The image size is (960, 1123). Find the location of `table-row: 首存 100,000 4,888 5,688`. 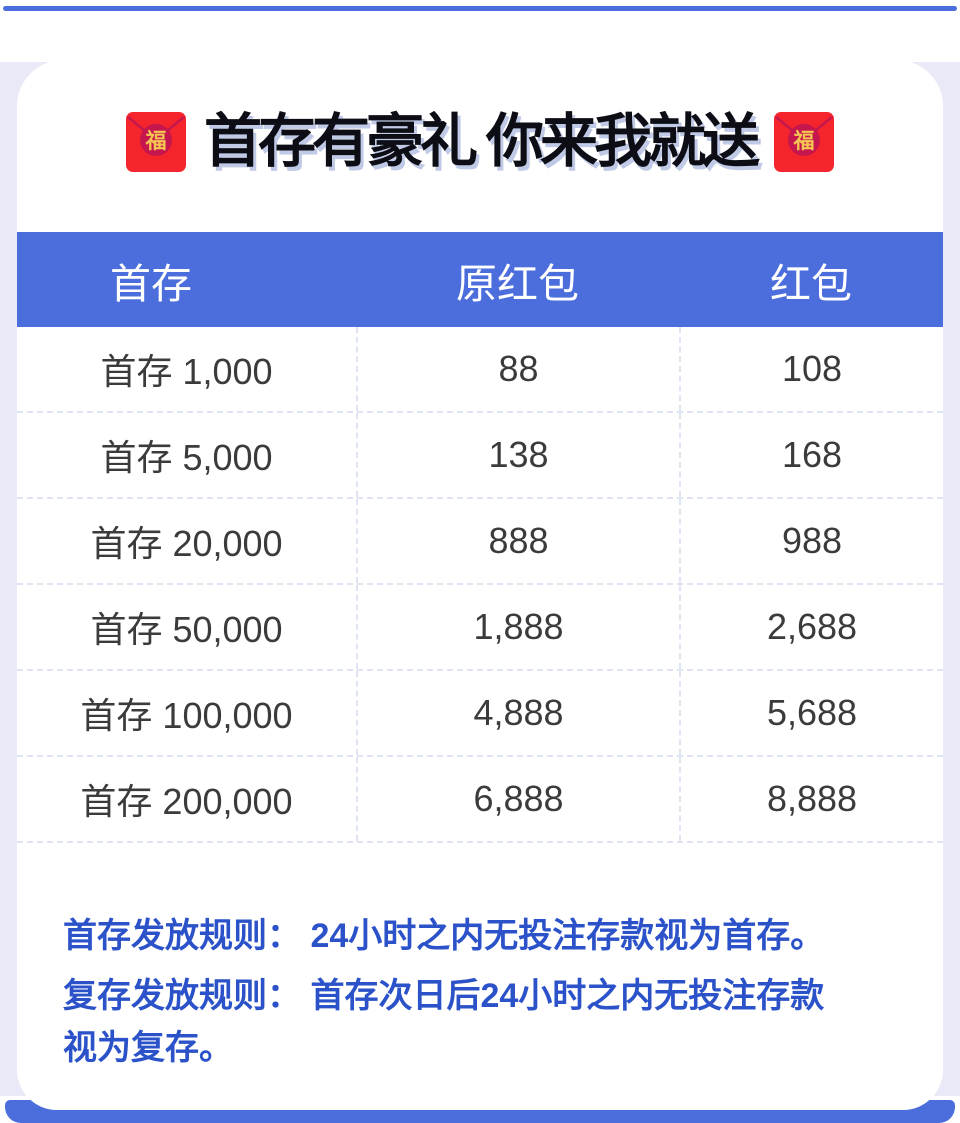

table-row: 首存 100,000 4,888 5,688 is located at coordinates (480, 714).